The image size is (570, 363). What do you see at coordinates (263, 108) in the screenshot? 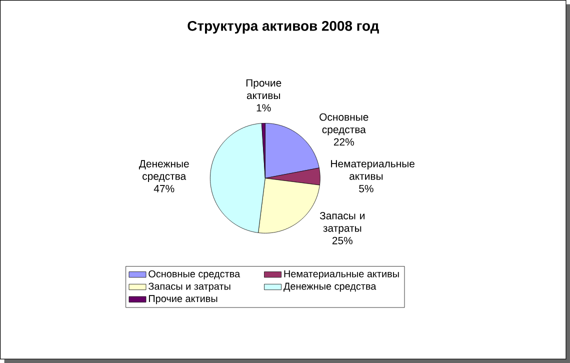
I see `data-label: 1%` at bounding box center [263, 108].